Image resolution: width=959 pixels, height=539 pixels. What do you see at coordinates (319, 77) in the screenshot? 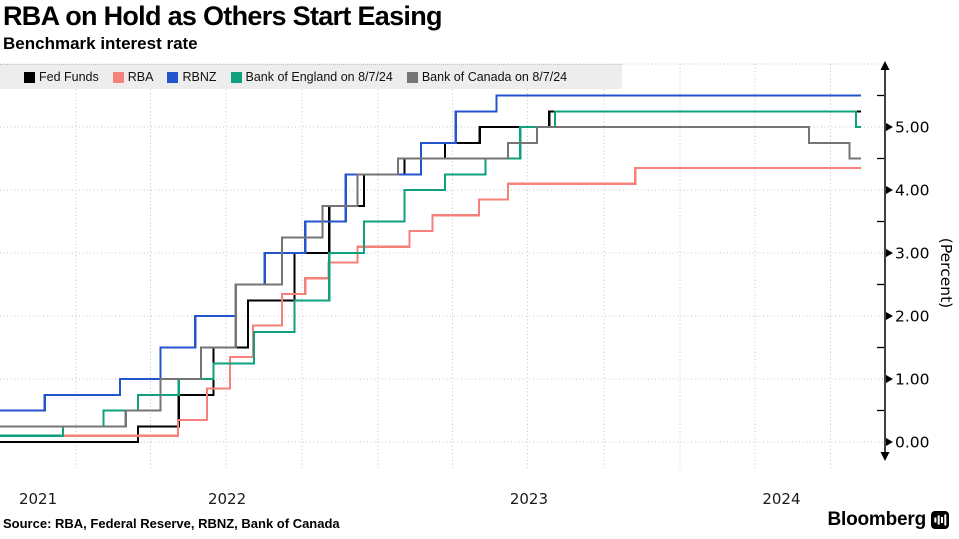
I see `legend-label: Bank of England on 8/7/24` at bounding box center [319, 77].